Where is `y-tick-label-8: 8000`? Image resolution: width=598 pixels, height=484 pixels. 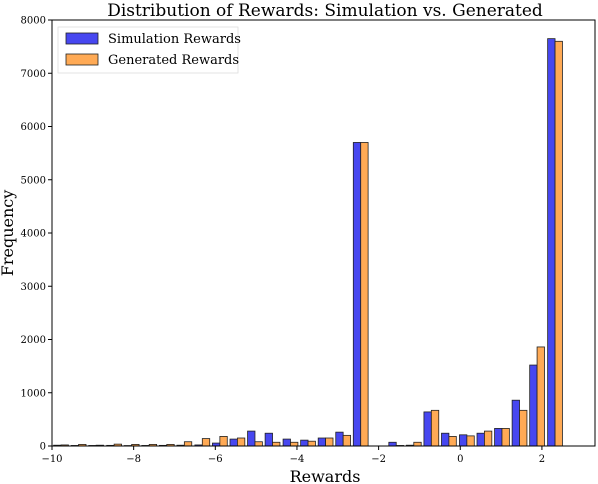 y-tick-label-8: 8000 is located at coordinates (33, 21).